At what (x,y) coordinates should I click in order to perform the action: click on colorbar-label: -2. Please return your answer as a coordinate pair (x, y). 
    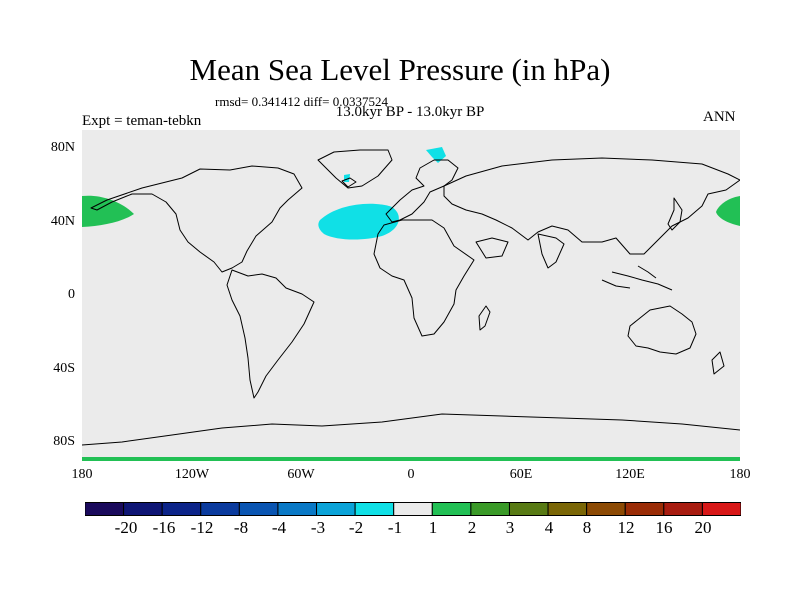
    Looking at the image, I should click on (356, 527).